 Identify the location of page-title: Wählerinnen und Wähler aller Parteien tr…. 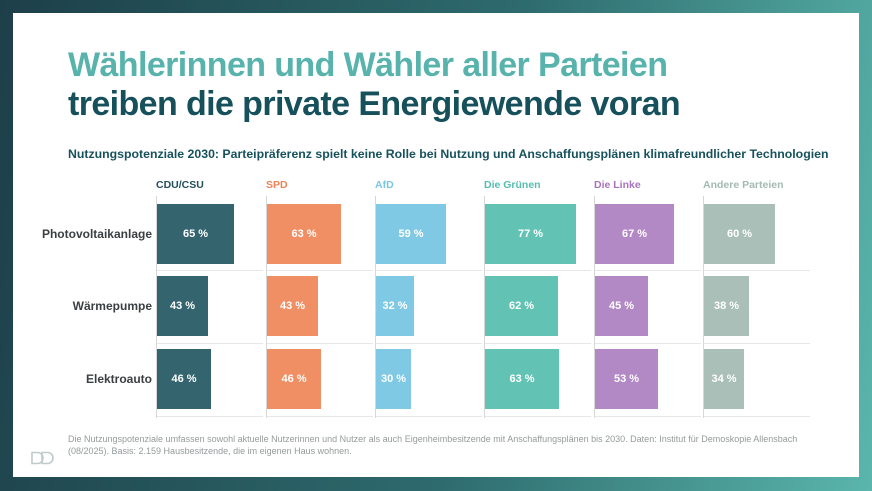
(374, 85).